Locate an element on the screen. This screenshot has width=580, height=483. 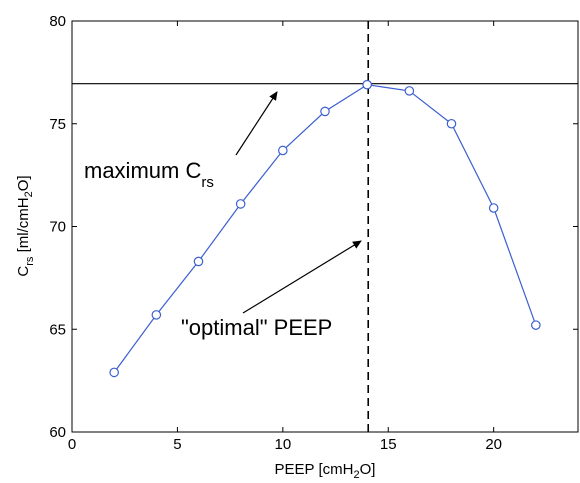
annotation-maximum-crs: maximum Crs is located at coordinates (149, 174).